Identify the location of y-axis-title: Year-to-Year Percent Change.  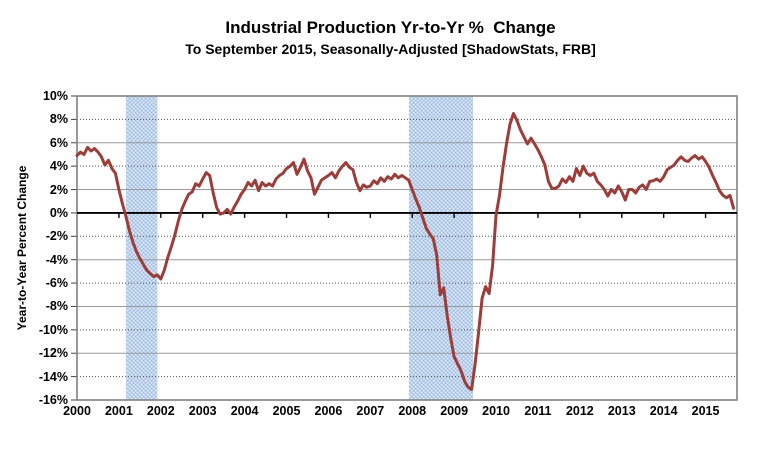
(22, 248).